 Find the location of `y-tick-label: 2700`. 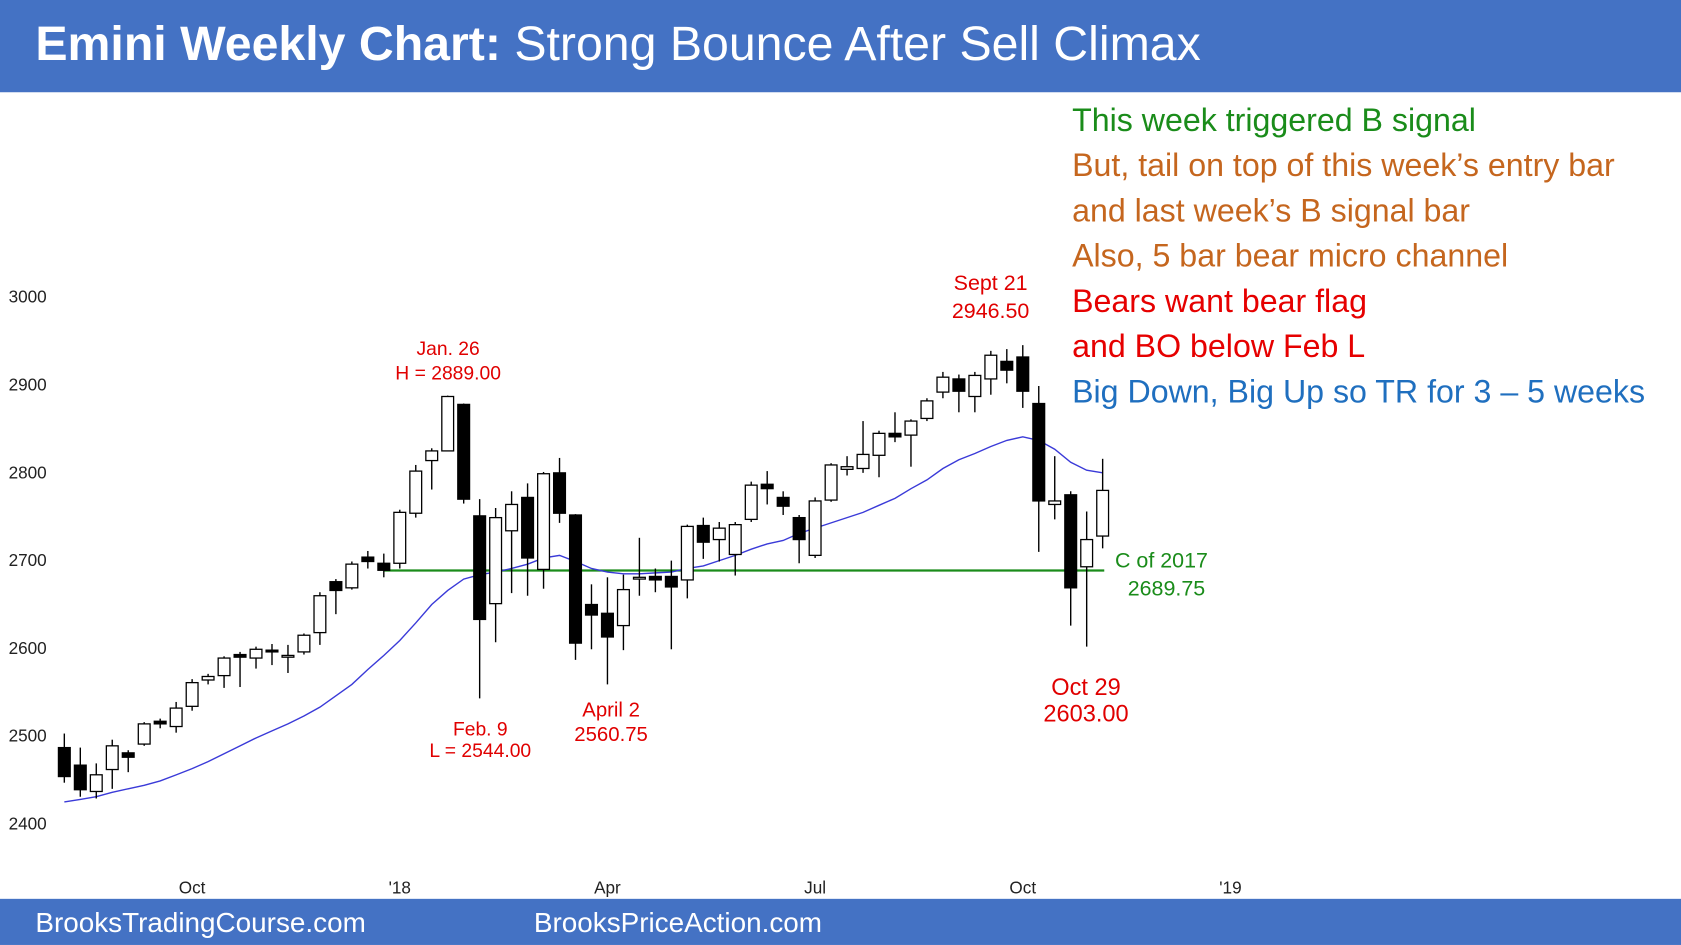

y-tick-label: 2700 is located at coordinates (28, 560).